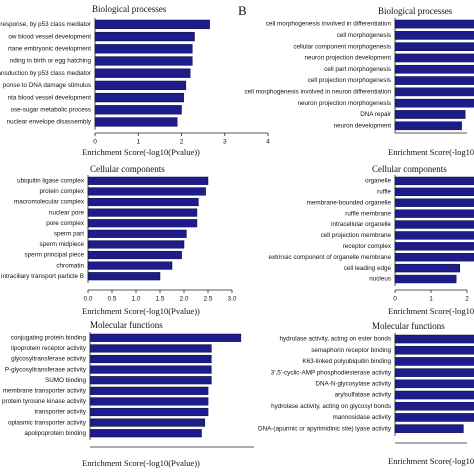 This screenshot has height=474, width=474. Describe the element at coordinates (61, 412) in the screenshot. I see `category-label: transporter activity` at that location.